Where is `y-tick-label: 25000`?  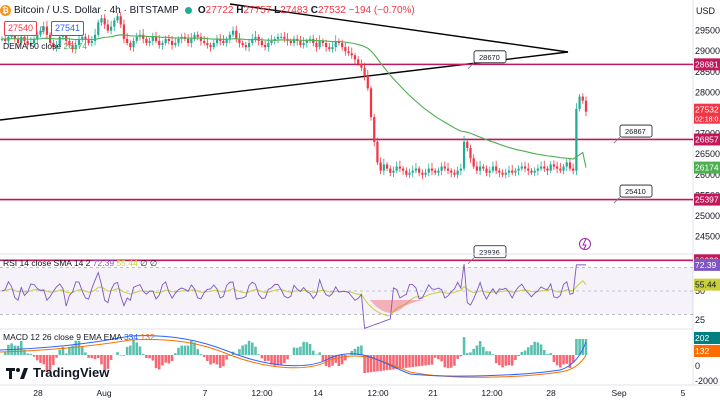
y-tick-label: 25000 is located at coordinates (707, 216).